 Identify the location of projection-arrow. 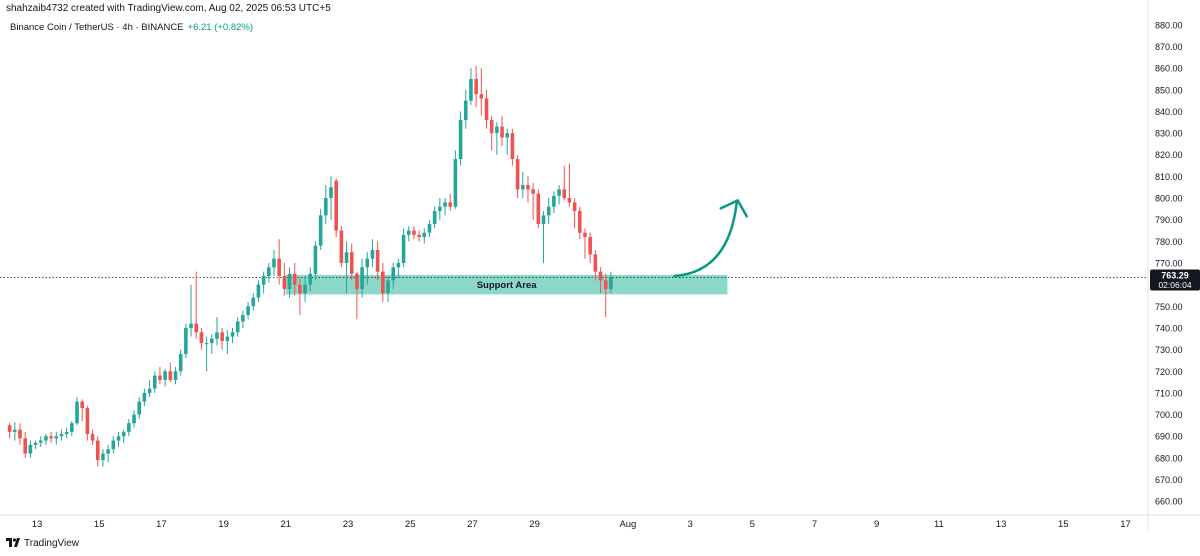
(705, 239).